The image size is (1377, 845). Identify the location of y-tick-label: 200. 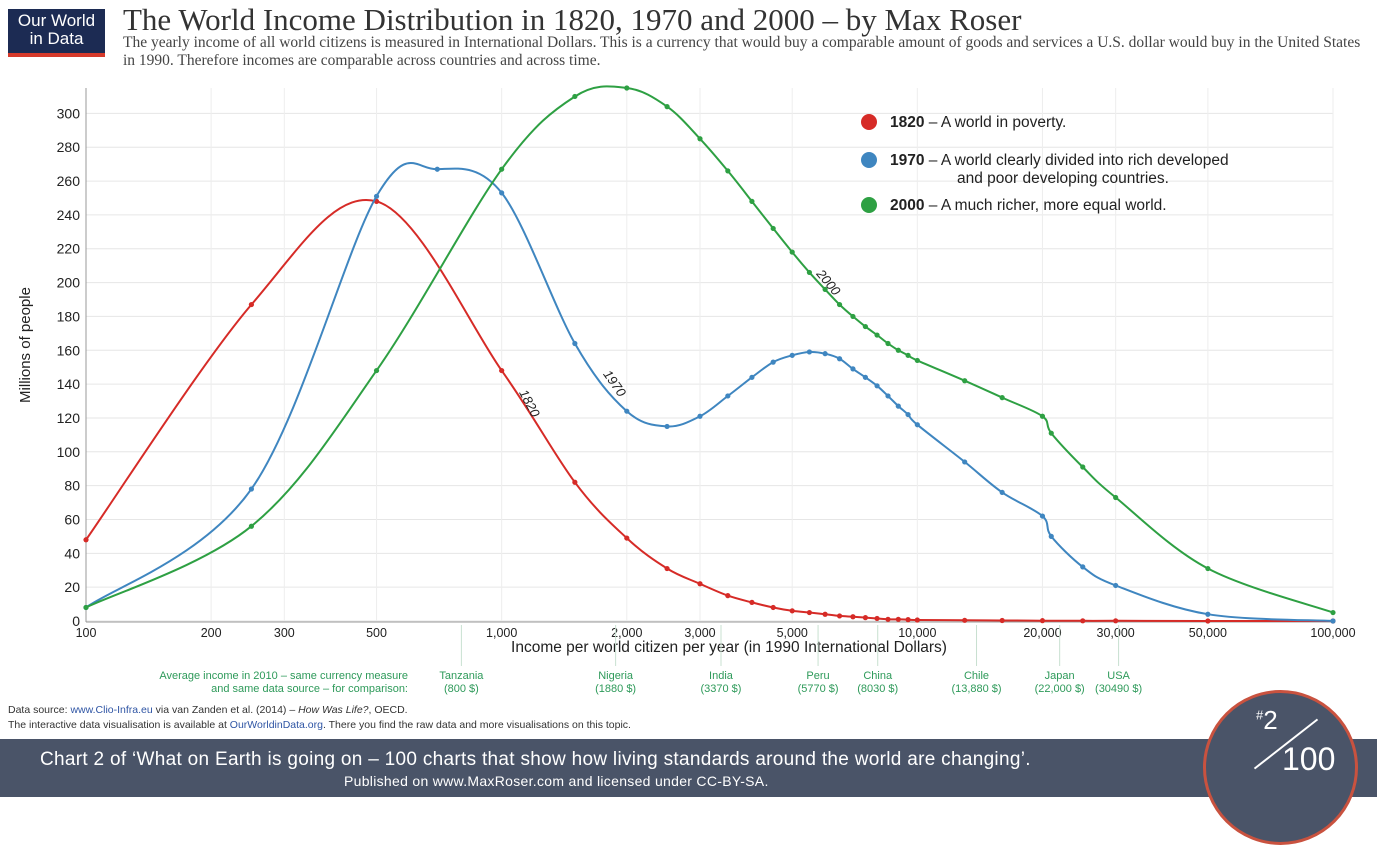
(69, 283).